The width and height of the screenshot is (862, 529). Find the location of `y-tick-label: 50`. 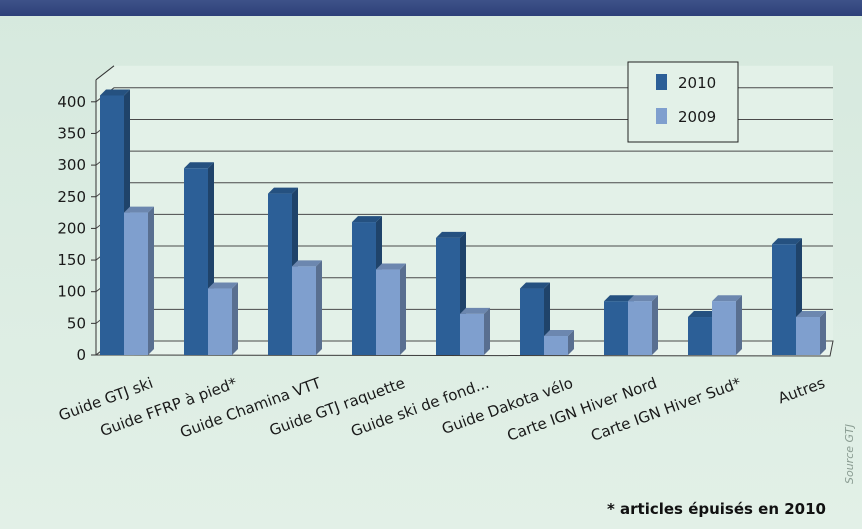

y-tick-label: 50 is located at coordinates (76, 323).